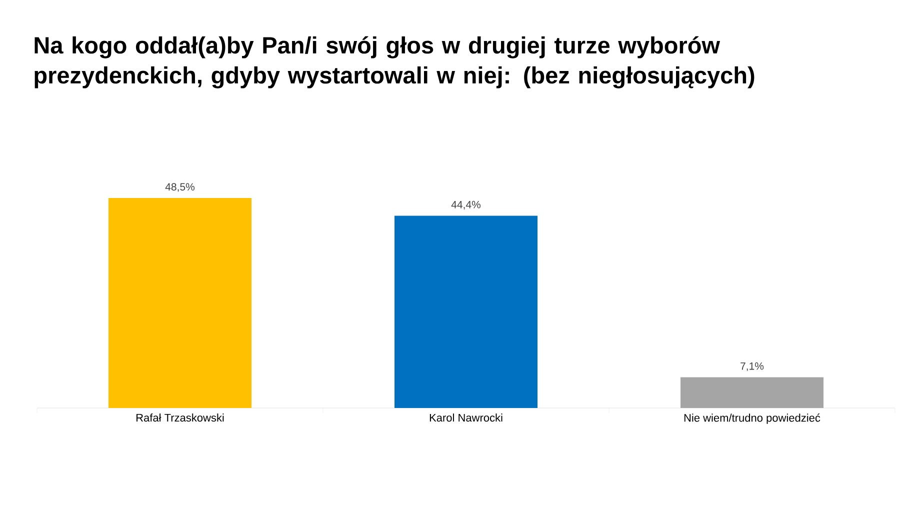  I want to click on chart-title: Na kogo oddał(a)by Pan/i swój głos w drugiej turze wyborów prezydenckich, gdyby wystartowali w niej: (bez niegłosujących), so click(394, 62).